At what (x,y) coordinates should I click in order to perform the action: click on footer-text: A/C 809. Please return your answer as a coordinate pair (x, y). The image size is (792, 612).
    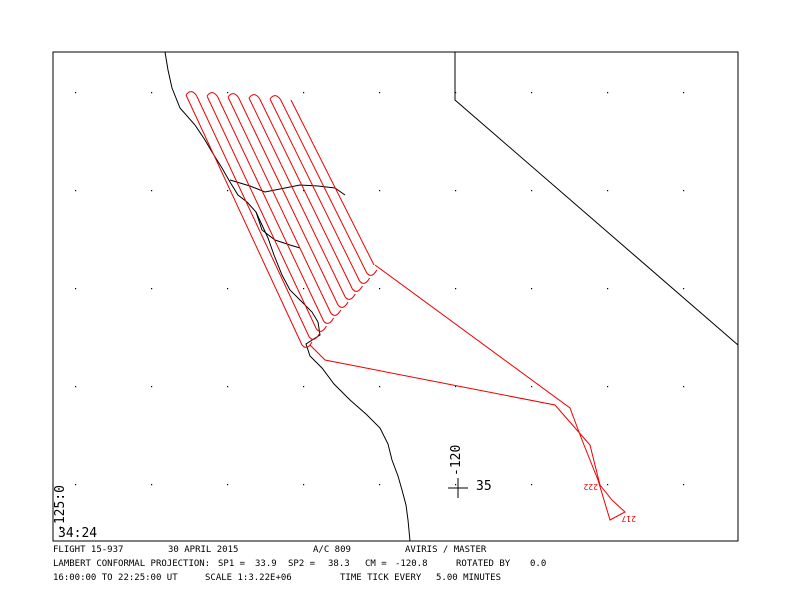
    Looking at the image, I should click on (332, 550).